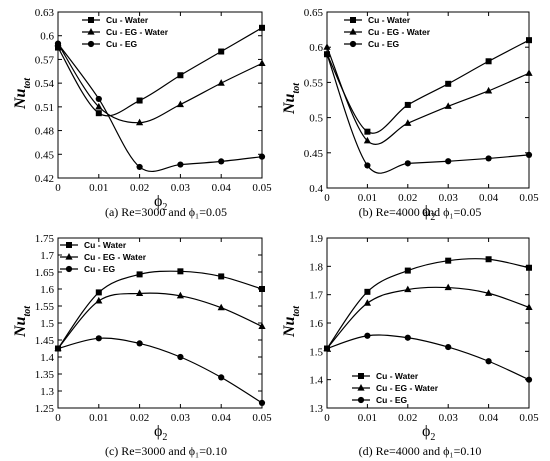 The height and width of the screenshot is (461, 550). Describe the element at coordinates (314, 13) in the screenshot. I see `y-tick-label: 0.65` at that location.